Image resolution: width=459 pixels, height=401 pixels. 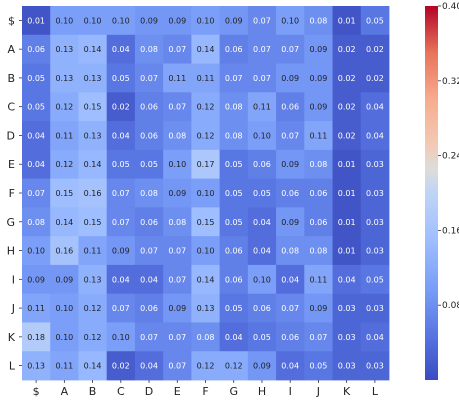 What do you see at coordinates (121, 391) in the screenshot?
I see `x-tick-label-C: C` at bounding box center [121, 391].